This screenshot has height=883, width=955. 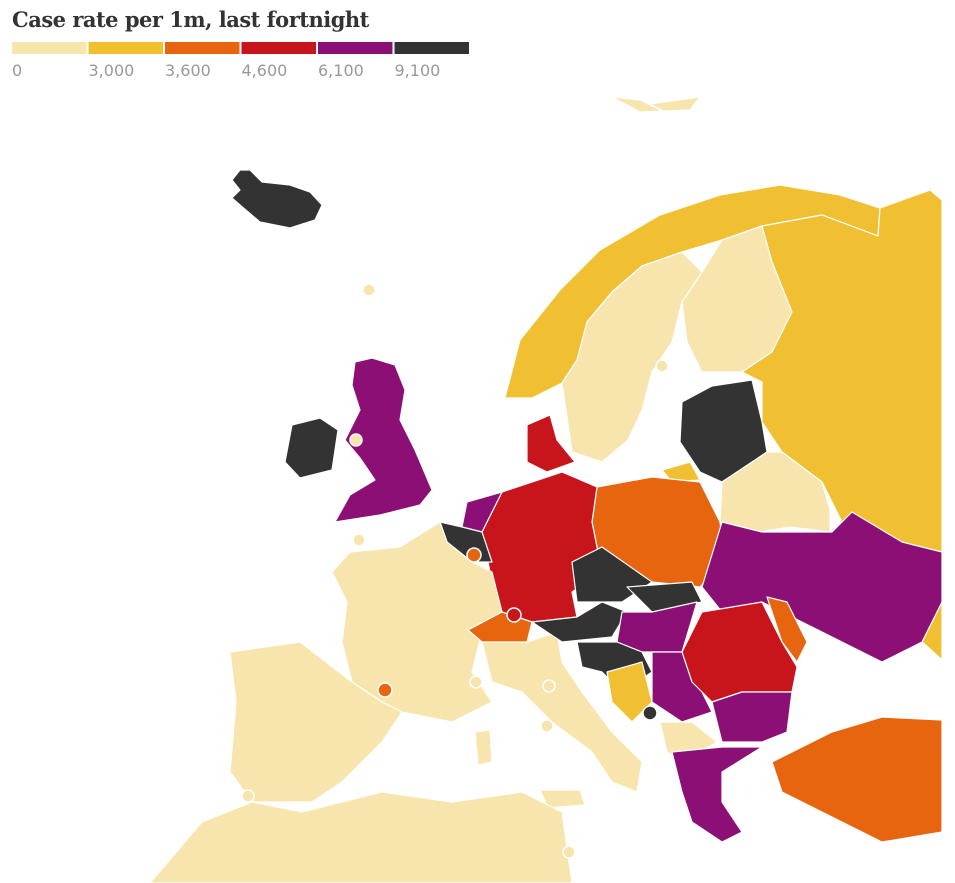 What do you see at coordinates (112, 70) in the screenshot?
I see `legend-tick-label: 3,000` at bounding box center [112, 70].